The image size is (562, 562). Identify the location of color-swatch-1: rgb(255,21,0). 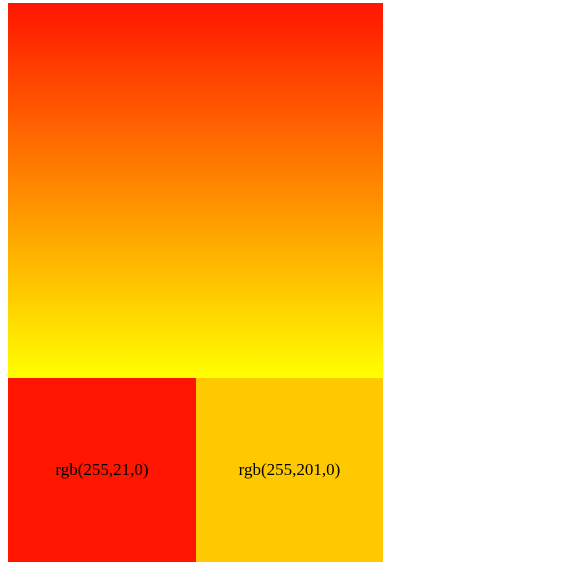
(102, 470).